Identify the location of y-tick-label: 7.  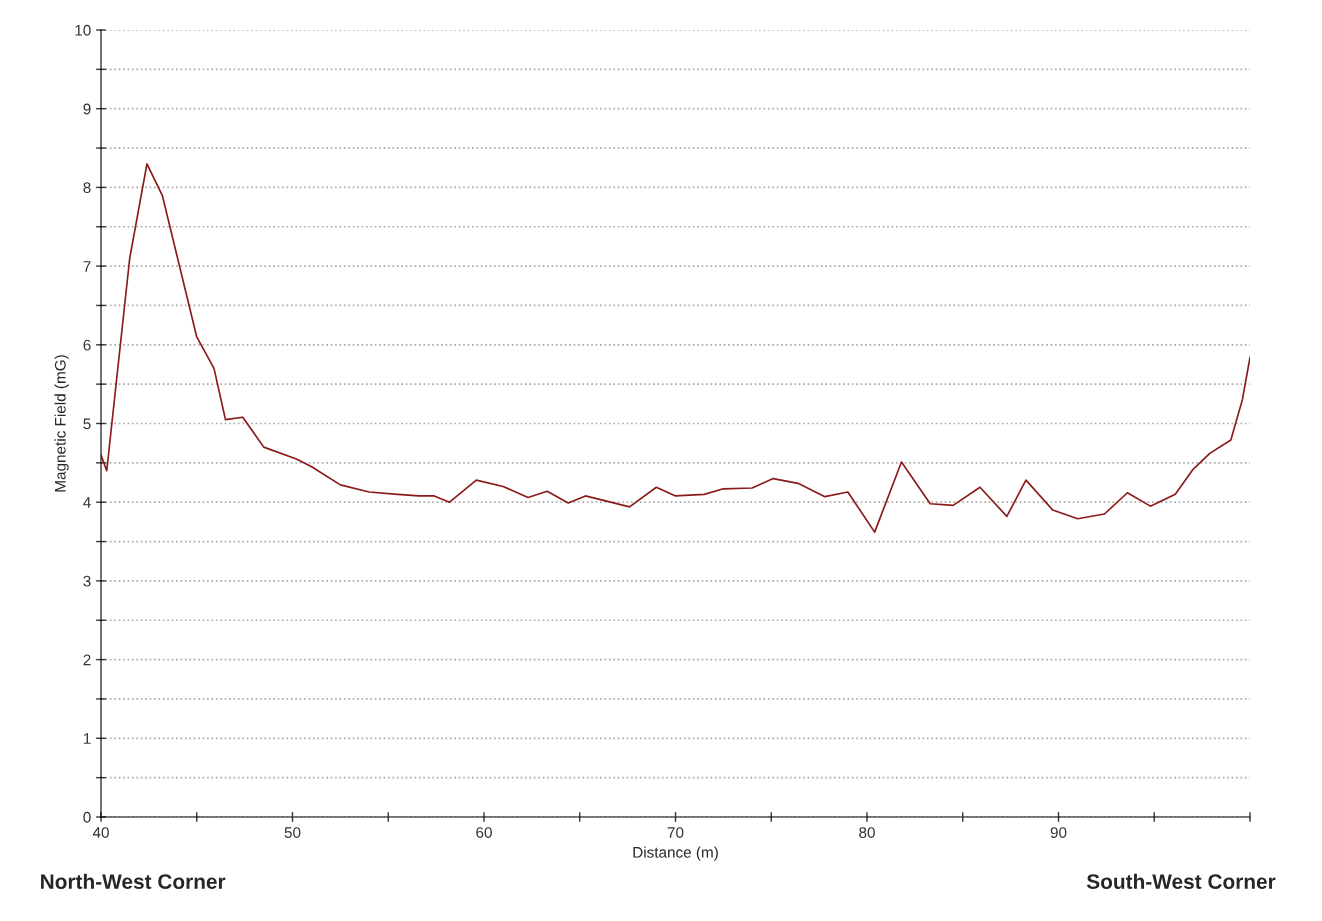
(87, 266).